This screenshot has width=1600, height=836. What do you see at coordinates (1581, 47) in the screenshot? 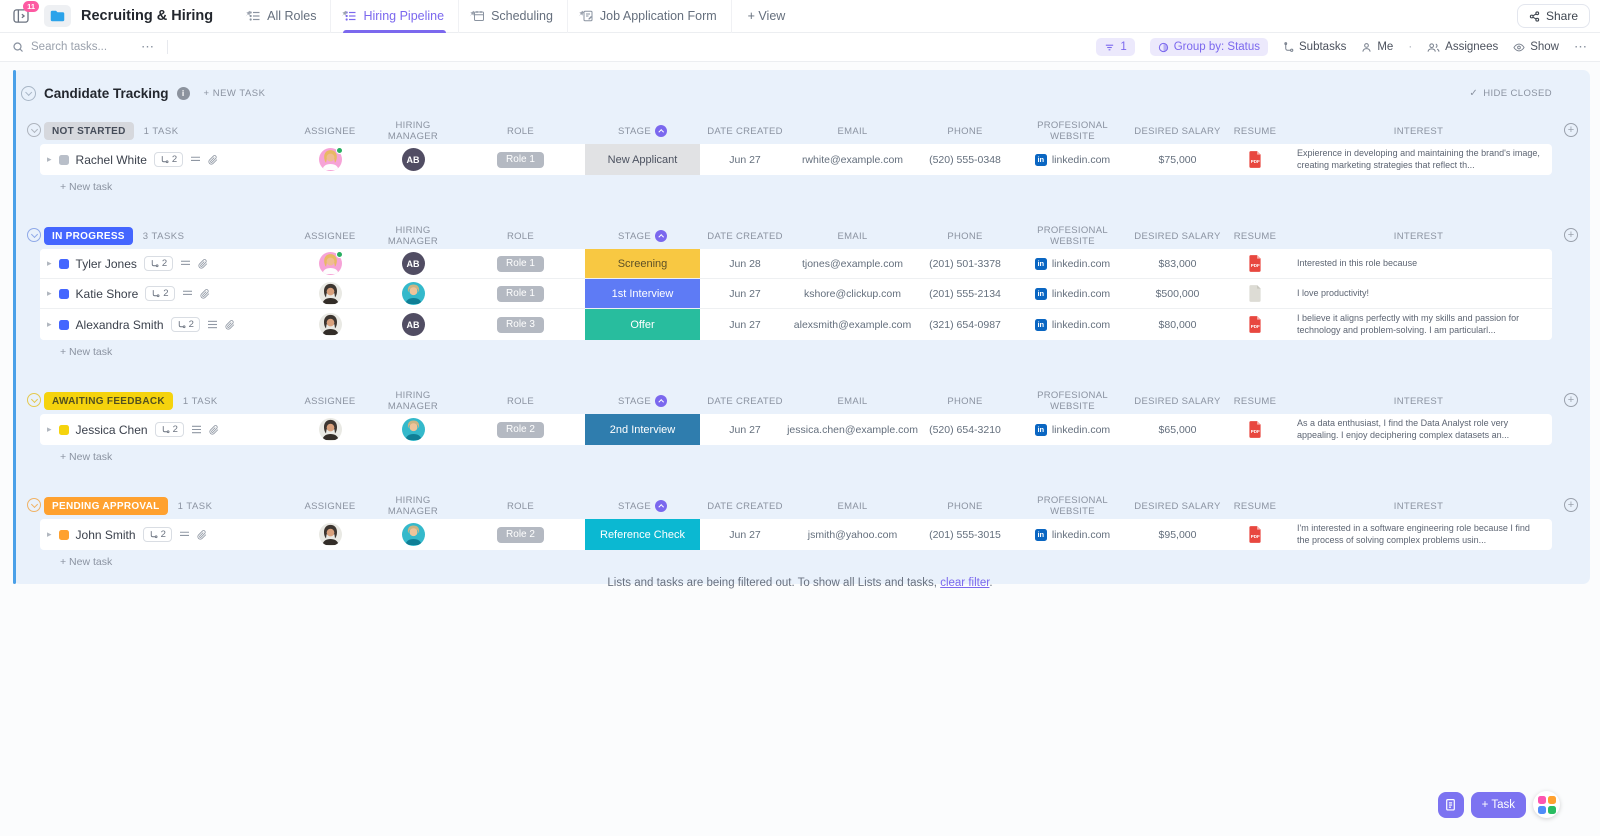
I see `more-options-icon` at bounding box center [1581, 47].